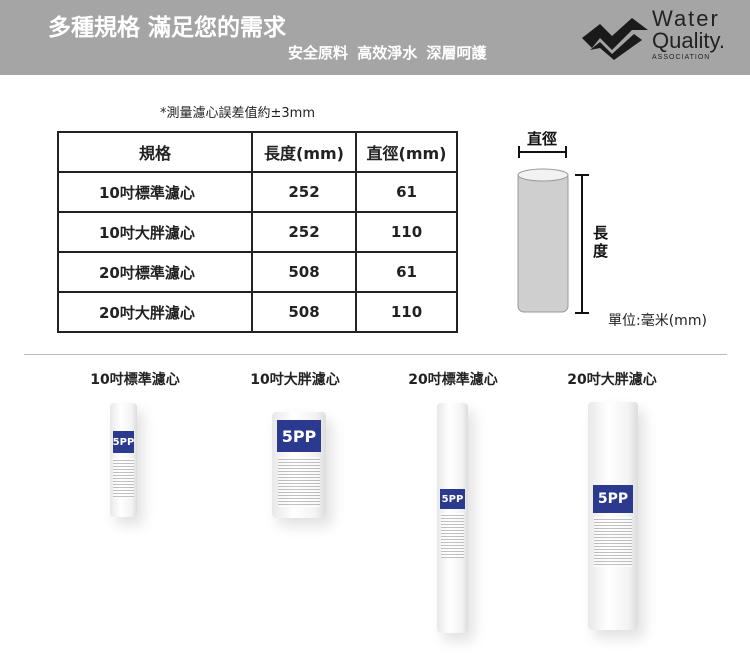 The image size is (750, 667). Describe the element at coordinates (688, 40) in the screenshot. I see `logo-line2: Quality.` at that location.